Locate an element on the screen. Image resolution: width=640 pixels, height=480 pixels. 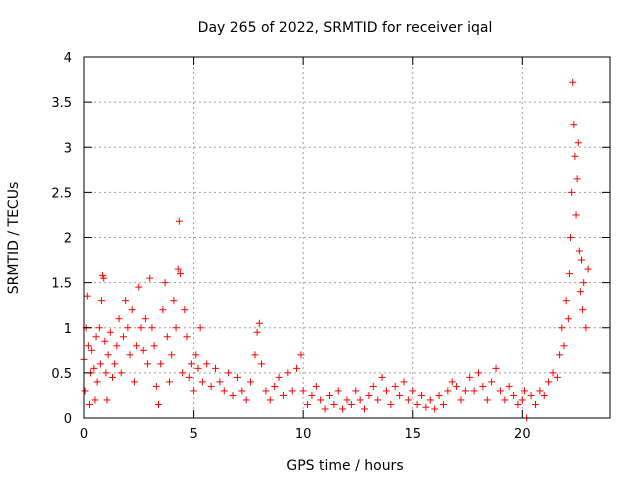
y-tick-label: 3 is located at coordinates (68, 148).